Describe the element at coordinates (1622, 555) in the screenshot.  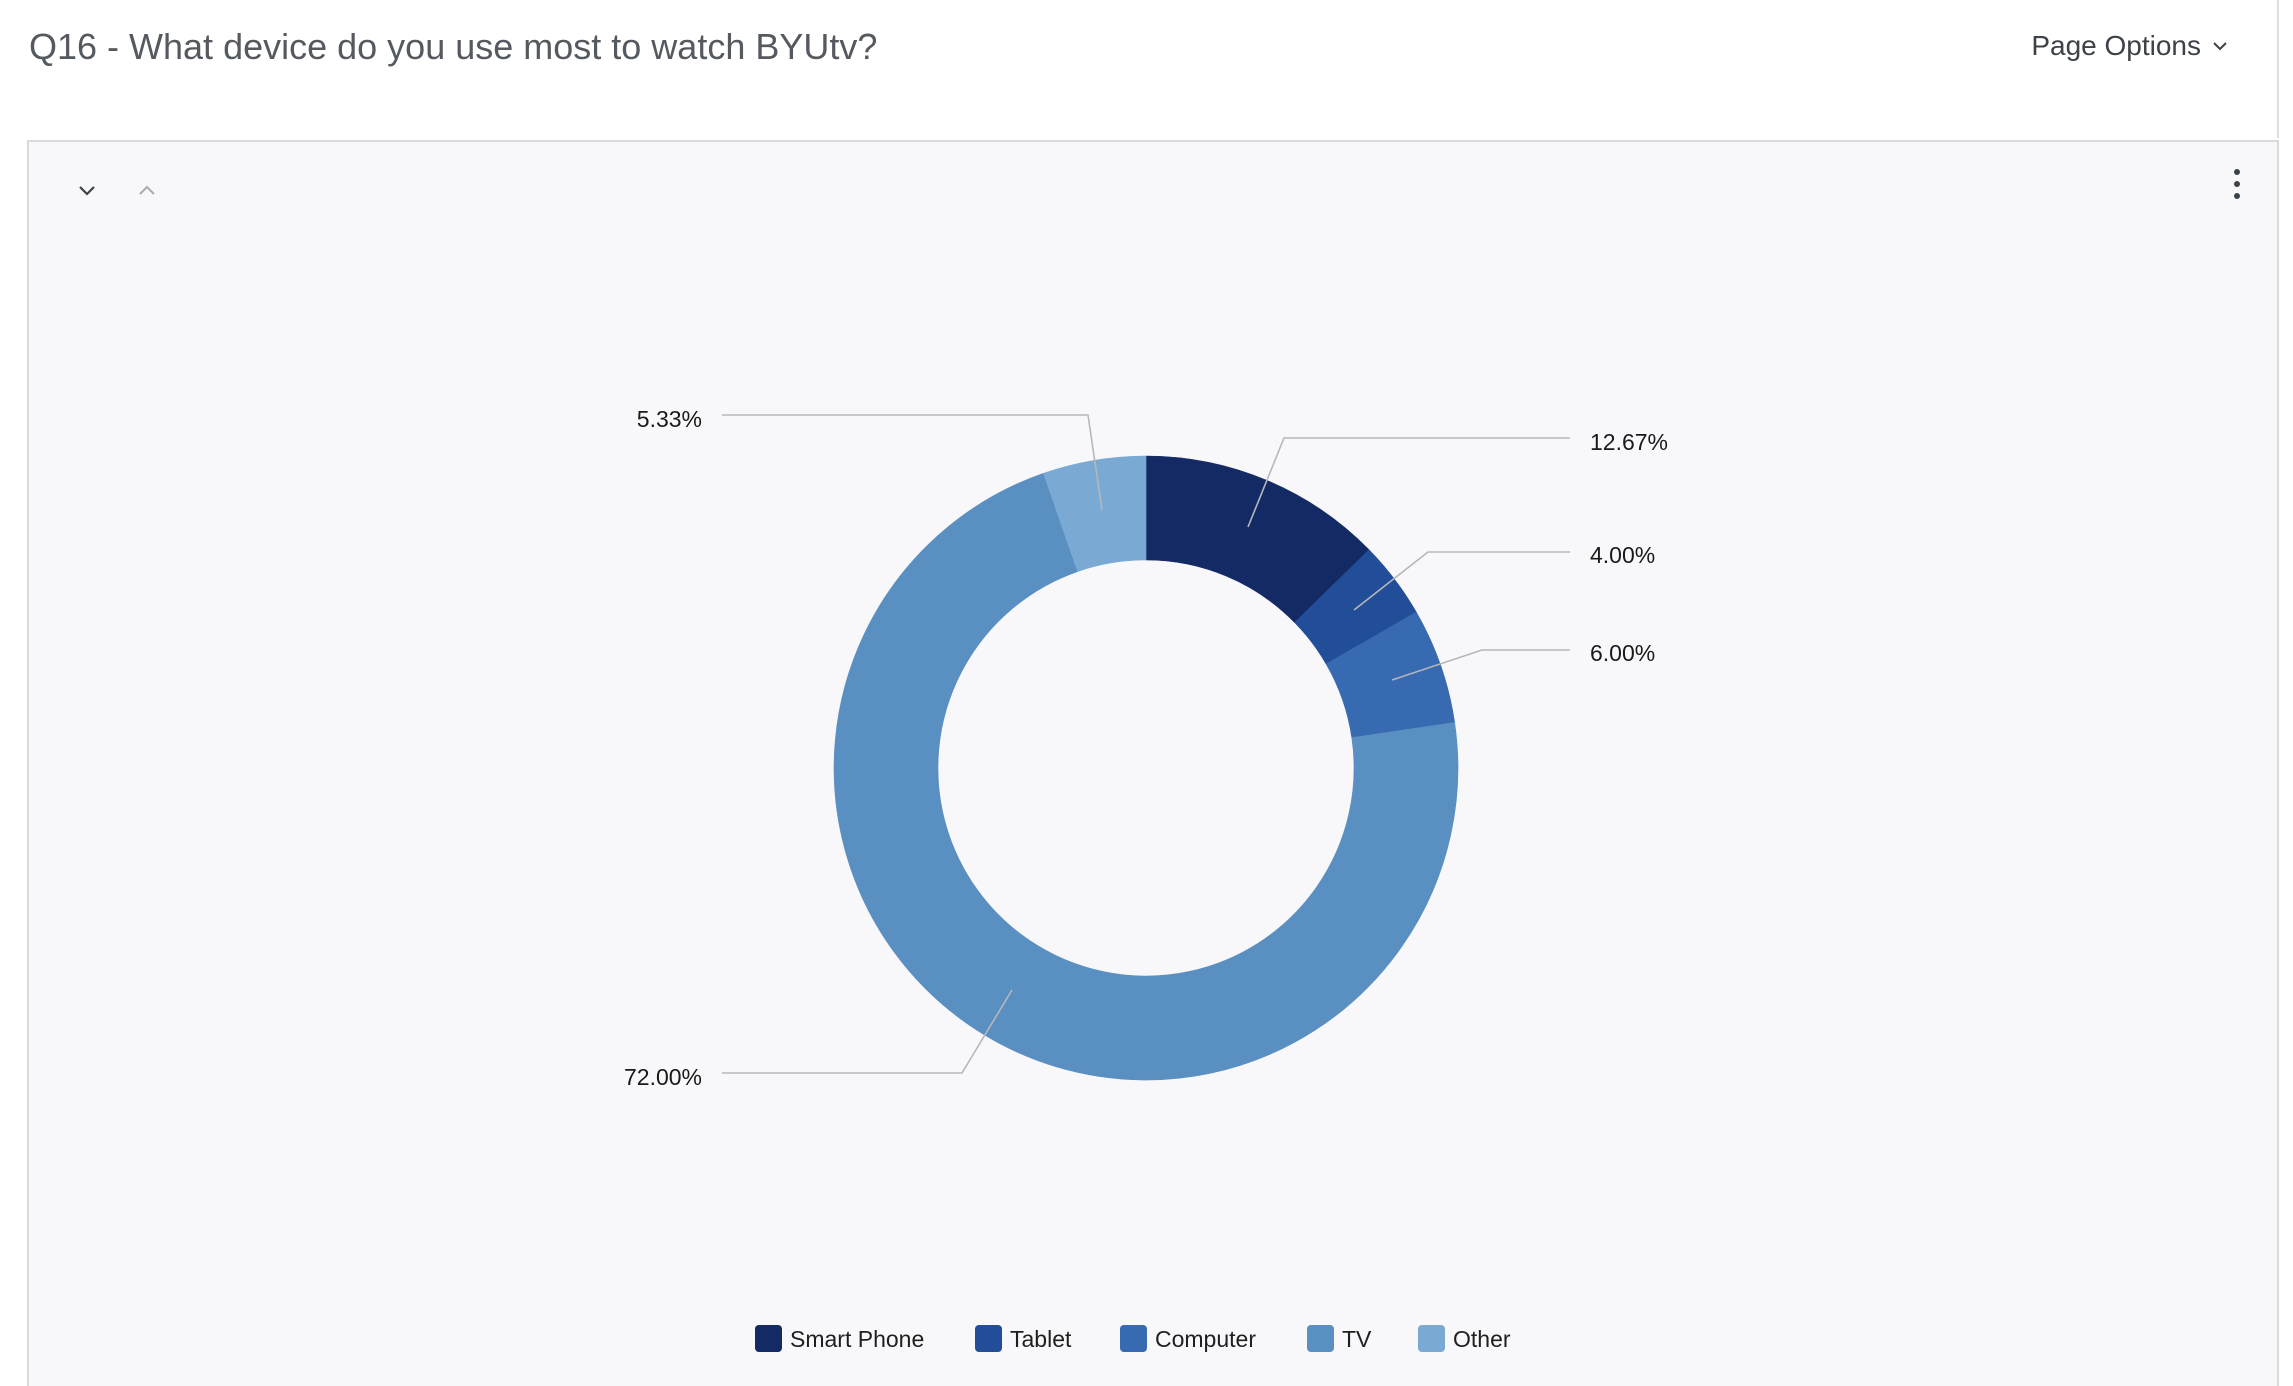
I see `slice-value-label: 4.00%` at that location.